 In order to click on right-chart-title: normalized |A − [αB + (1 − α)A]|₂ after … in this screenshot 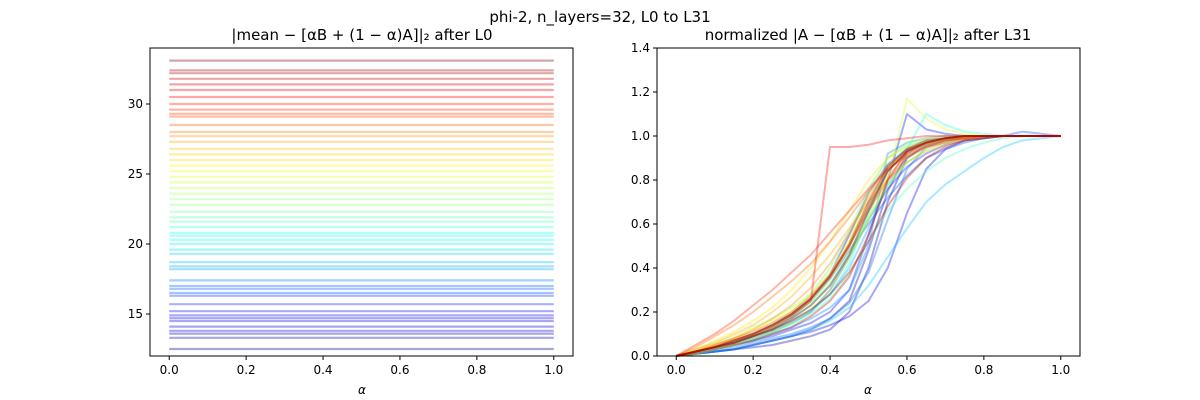, I will do `click(868, 35)`.